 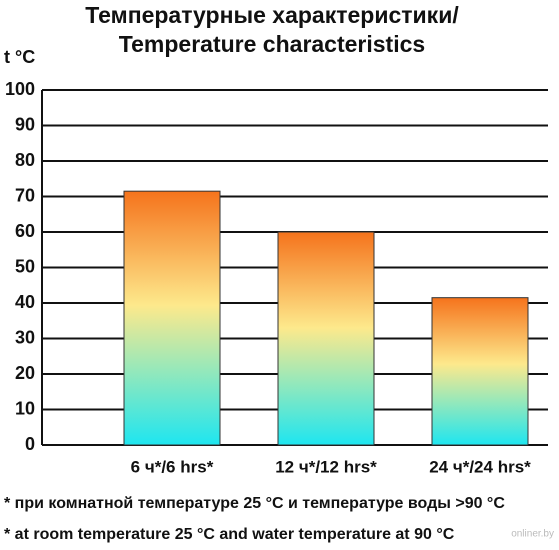 I want to click on y-axis-label: t °C, so click(x=19, y=57).